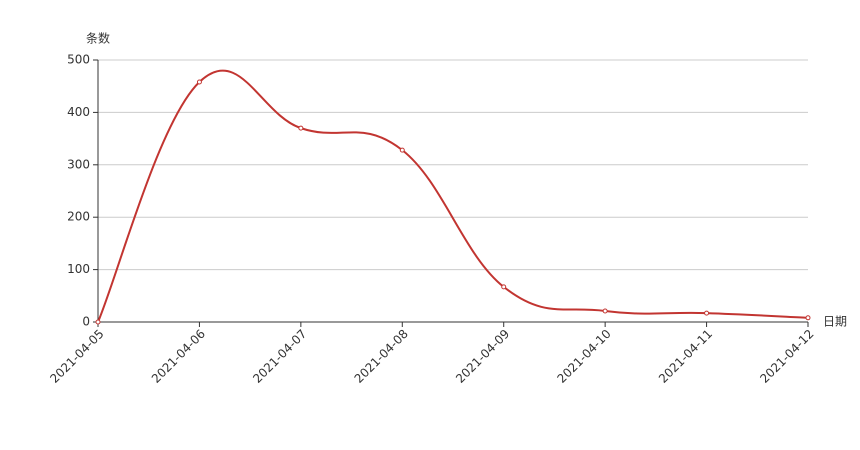 This screenshot has height=450, width=860. What do you see at coordinates (279, 356) in the screenshot?
I see `x-tick-label: 2021-04-07` at bounding box center [279, 356].